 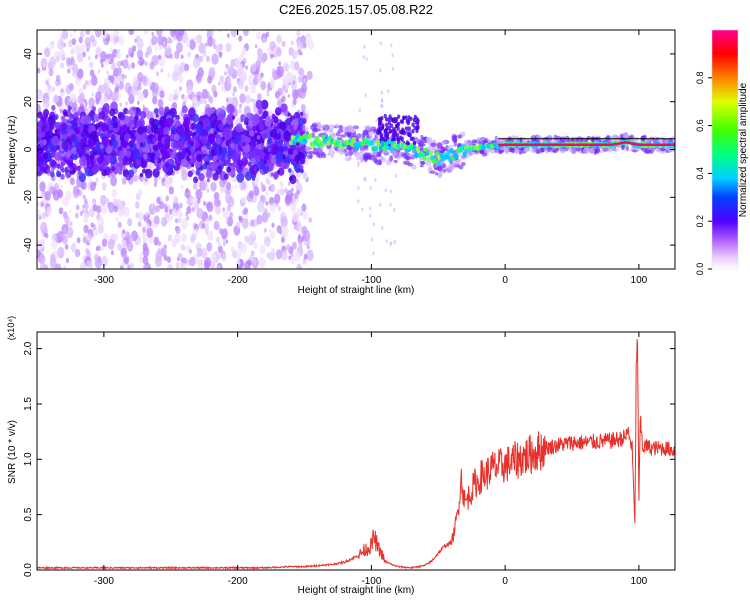 What do you see at coordinates (700, 173) in the screenshot?
I see `colorbar-tick-label: 0.4` at bounding box center [700, 173].